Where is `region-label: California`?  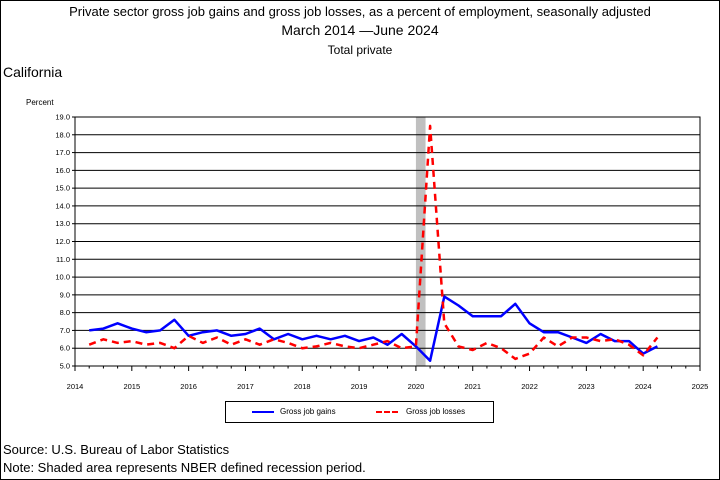 region-label: California is located at coordinates (33, 72).